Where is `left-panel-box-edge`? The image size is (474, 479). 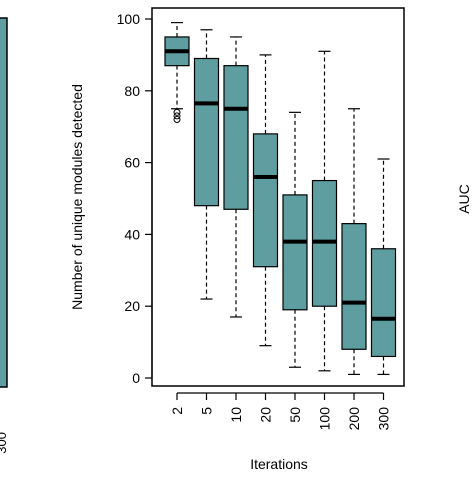
left-panel-box-edge is located at coordinates (4, 202).